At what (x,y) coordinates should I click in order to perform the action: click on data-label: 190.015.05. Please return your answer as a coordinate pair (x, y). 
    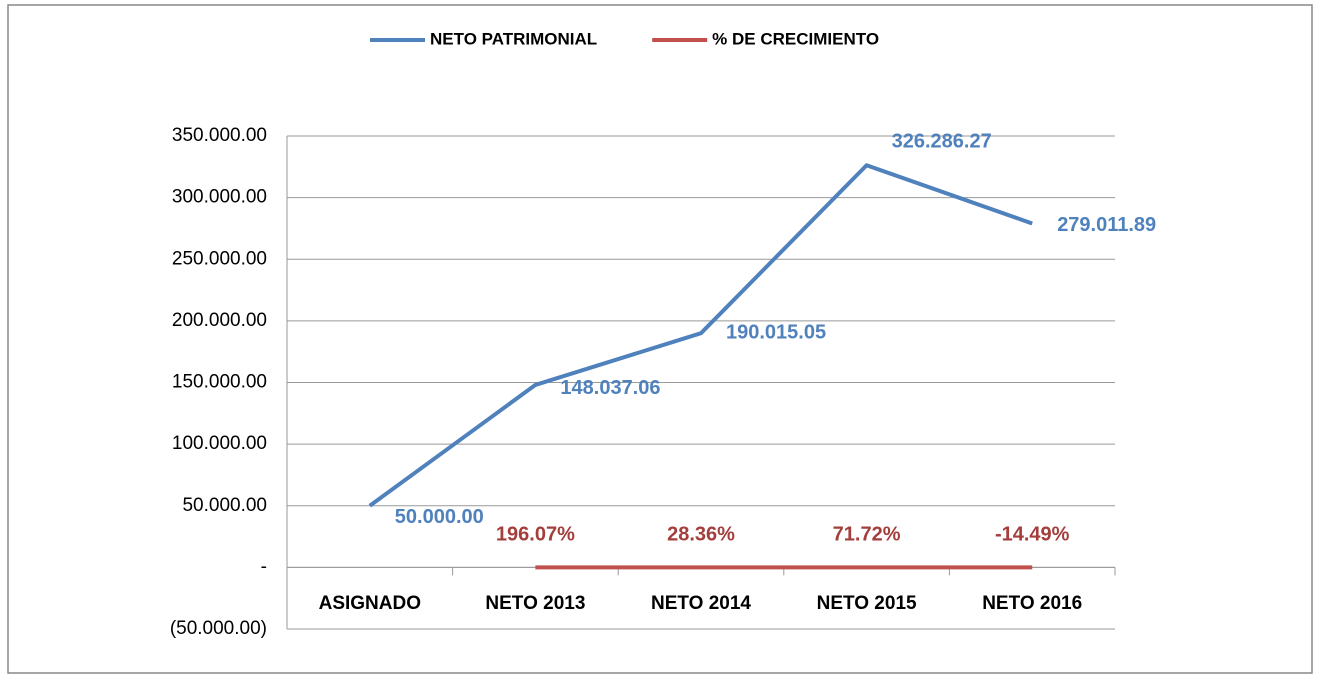
    Looking at the image, I should click on (776, 332).